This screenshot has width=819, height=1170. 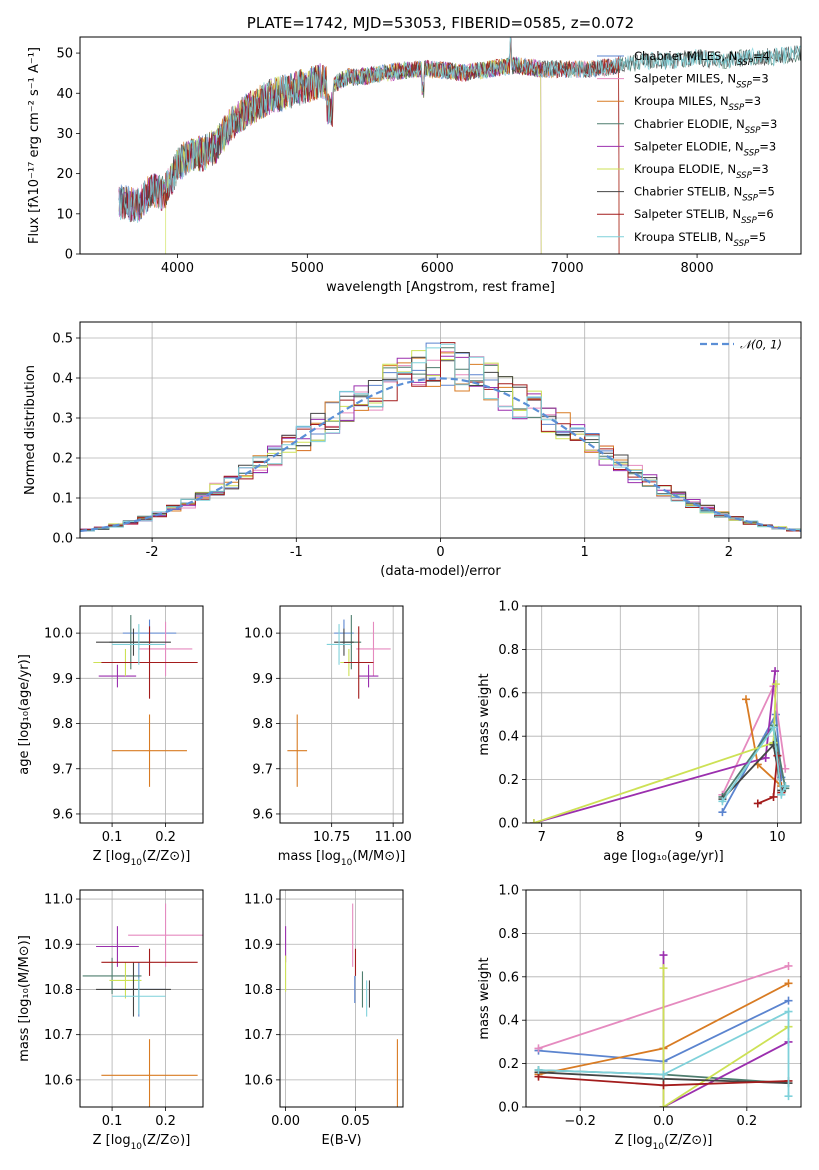 What do you see at coordinates (64, 174) in the screenshot?
I see `y-tick-label: 20` at bounding box center [64, 174].